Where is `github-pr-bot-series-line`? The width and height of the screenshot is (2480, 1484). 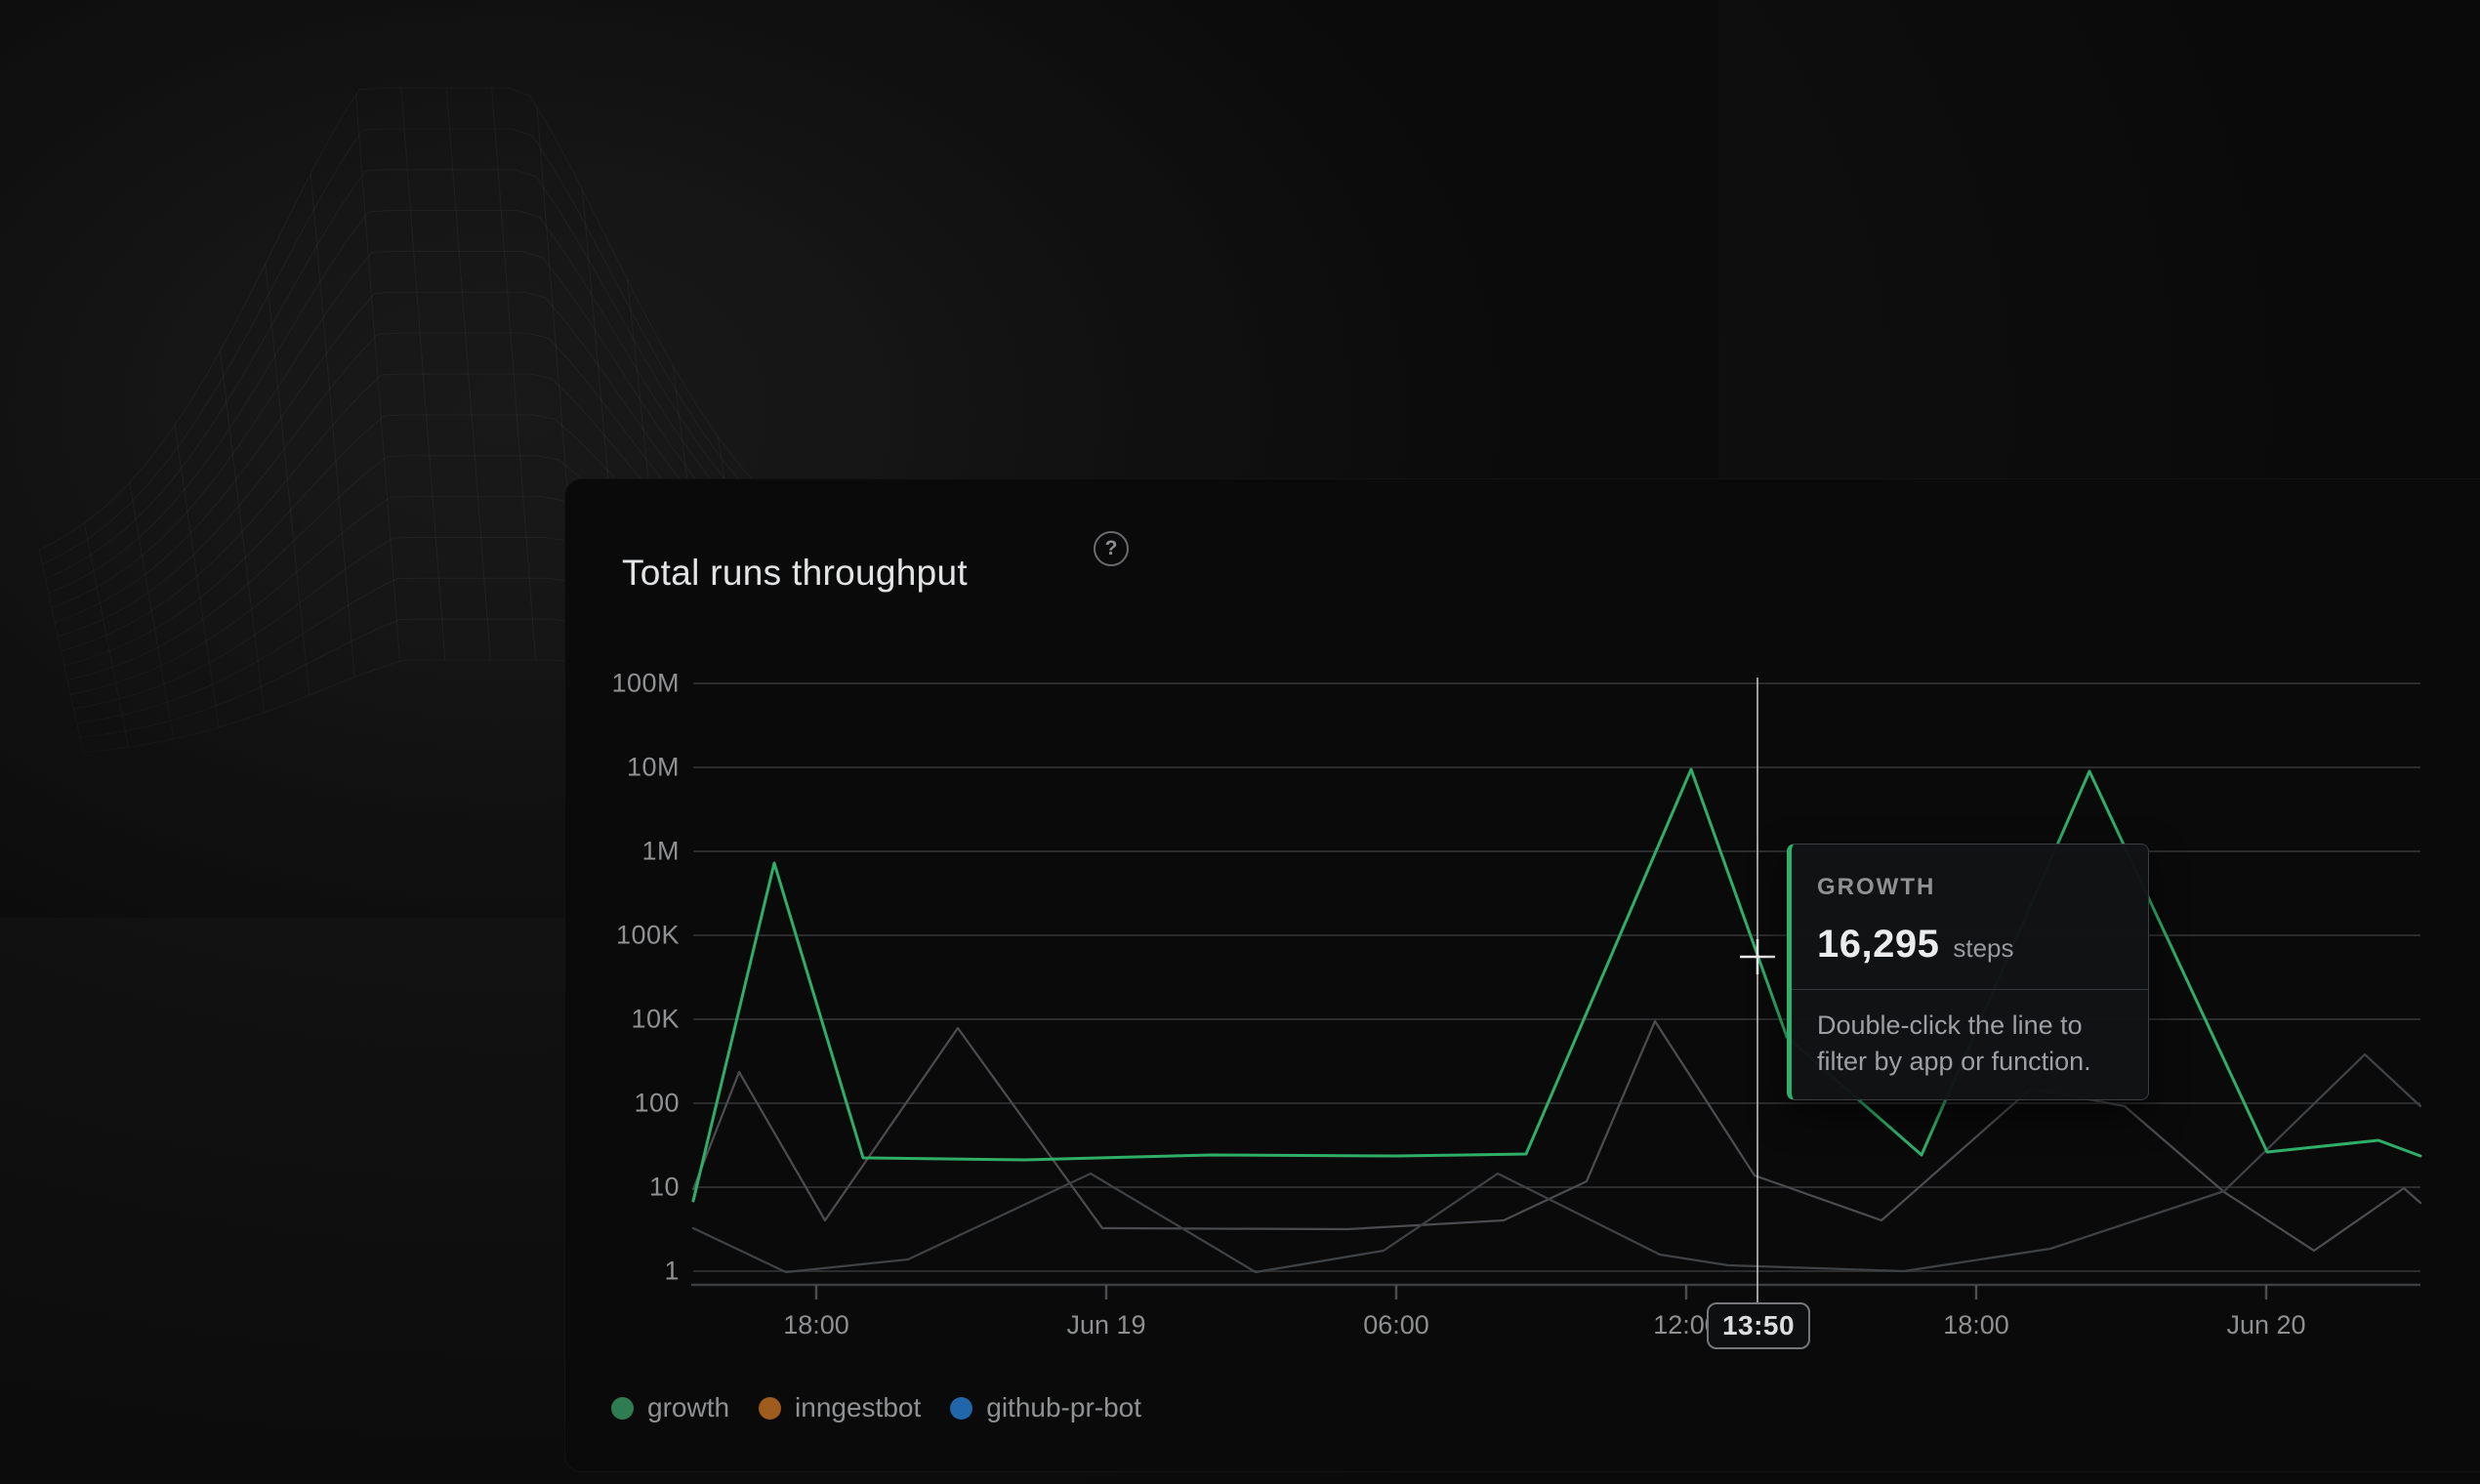
github-pr-bot-series-line is located at coordinates (1556, 1163).